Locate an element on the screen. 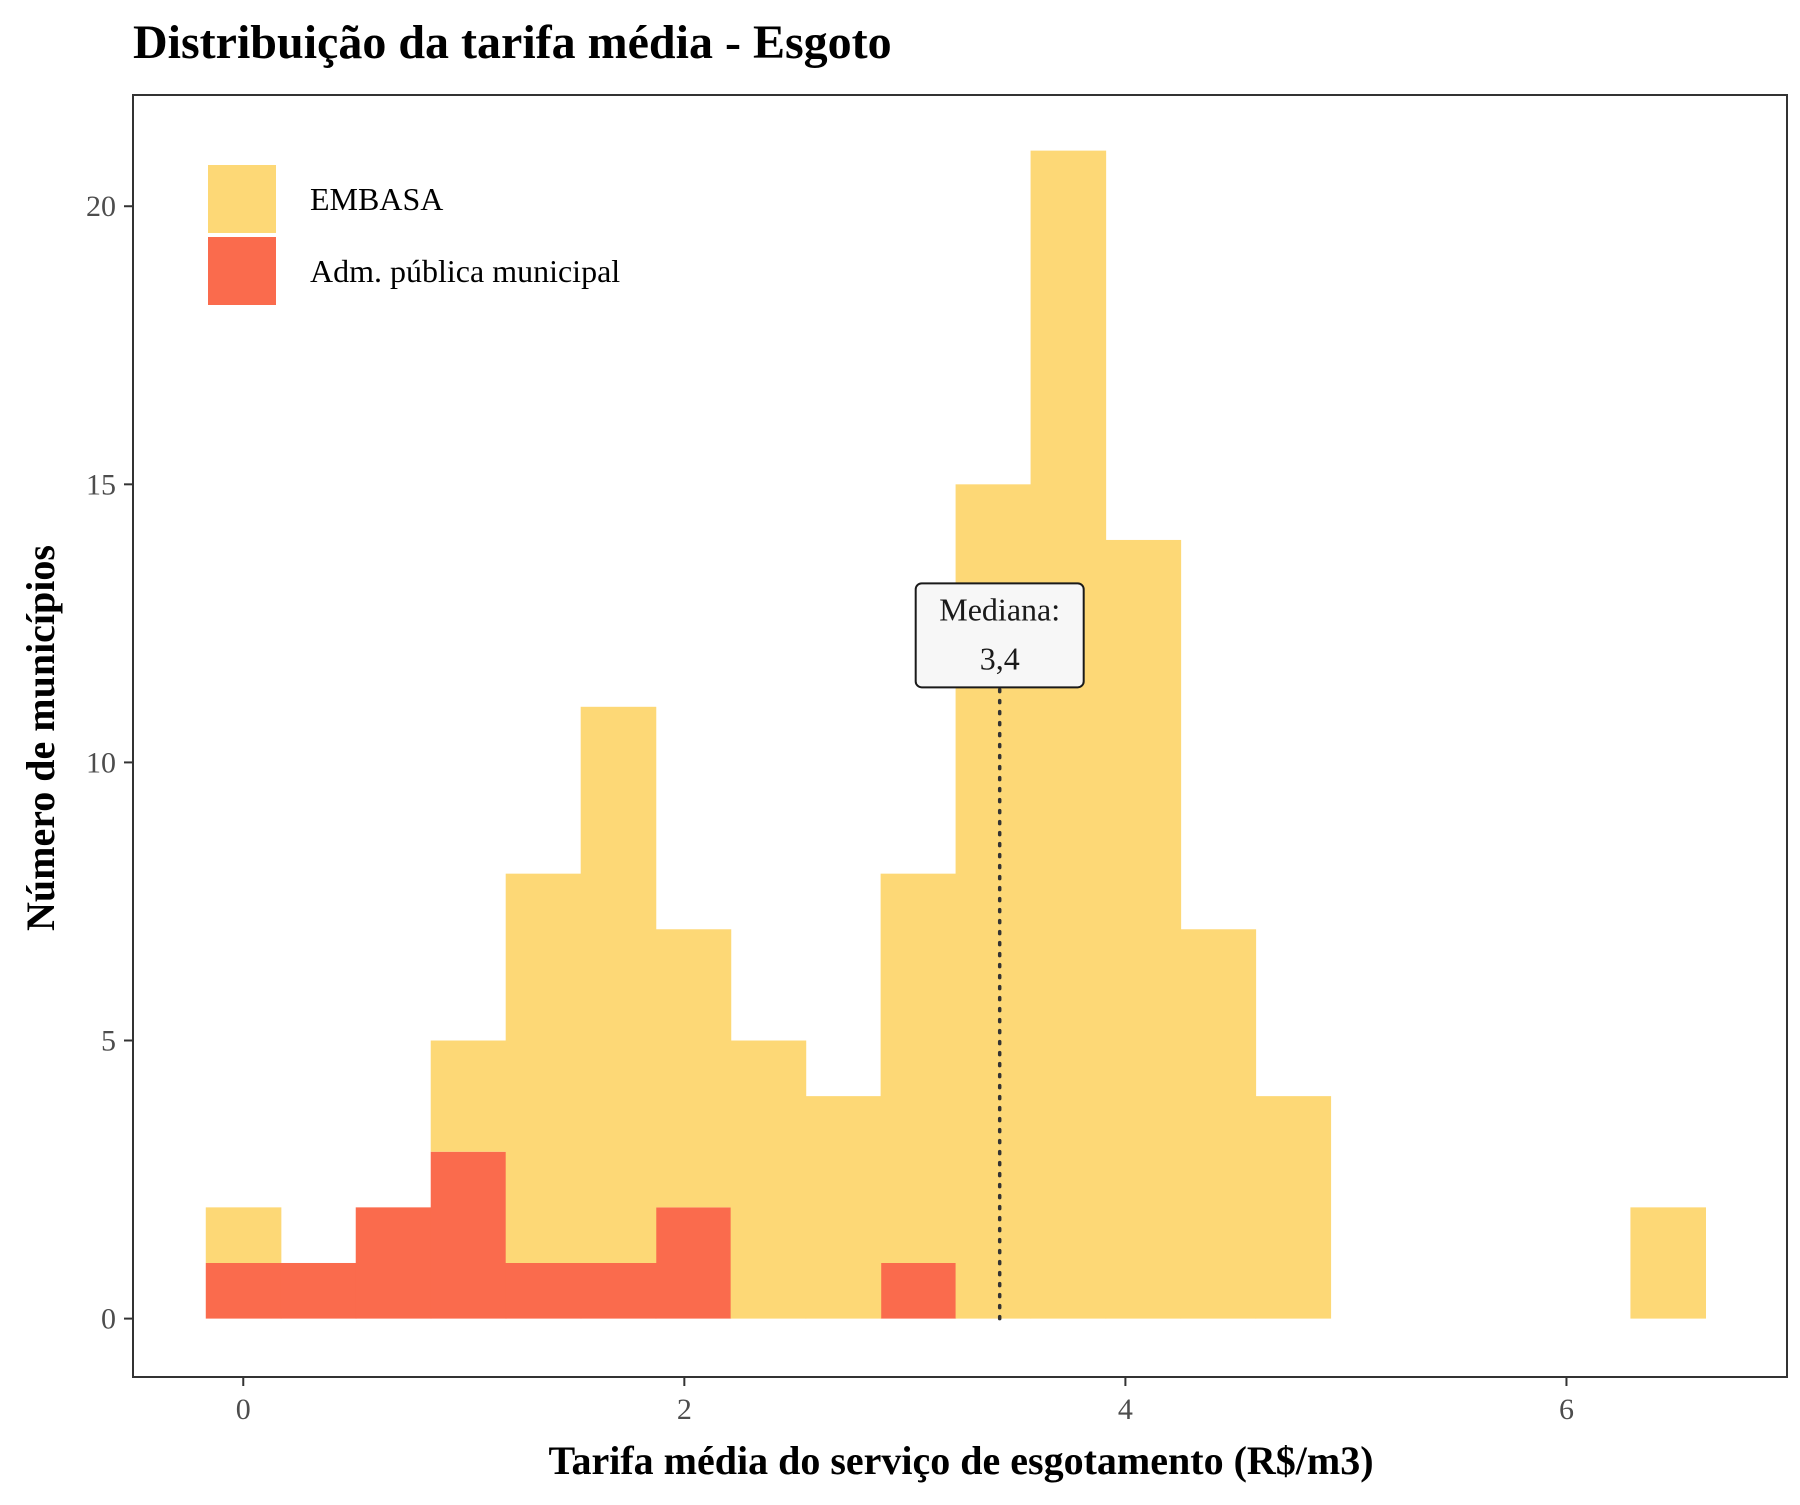 Image resolution: width=1800 pixels, height=1505 pixels. x-tick-label: 0 is located at coordinates (243, 1409).